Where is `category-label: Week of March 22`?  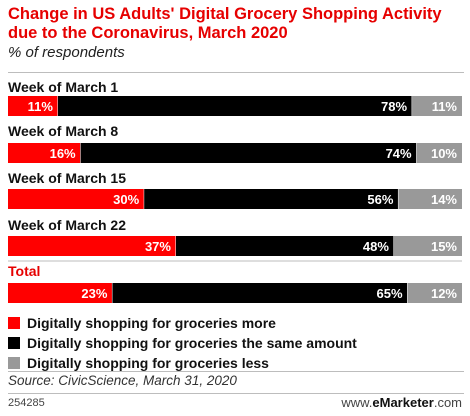 category-label: Week of March 22 is located at coordinates (67, 225).